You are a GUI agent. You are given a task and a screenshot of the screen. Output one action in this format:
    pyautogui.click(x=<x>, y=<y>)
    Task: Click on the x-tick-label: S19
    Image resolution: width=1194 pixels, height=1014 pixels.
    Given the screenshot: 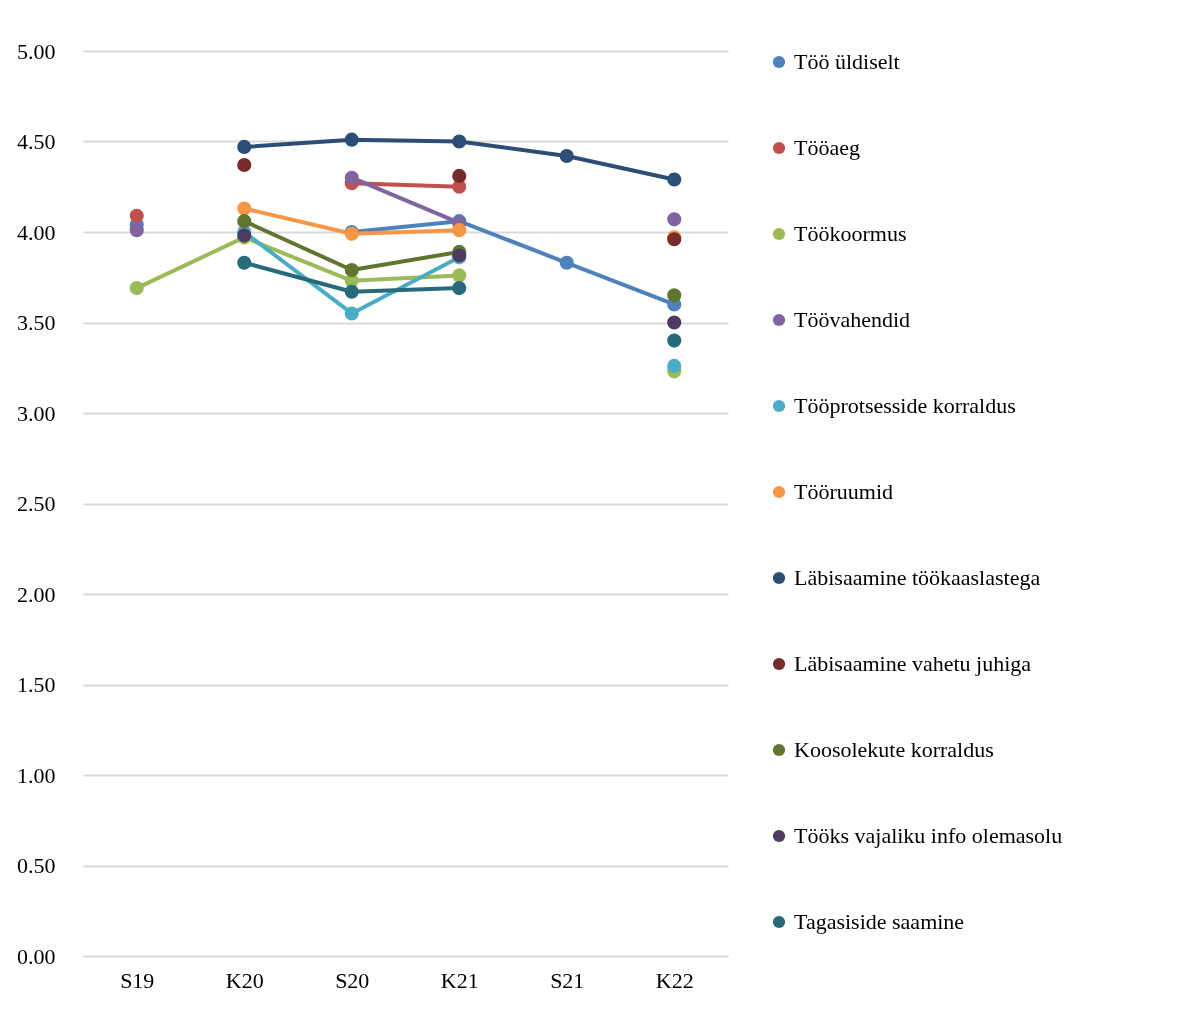 What is the action you would take?
    pyautogui.click(x=137, y=980)
    